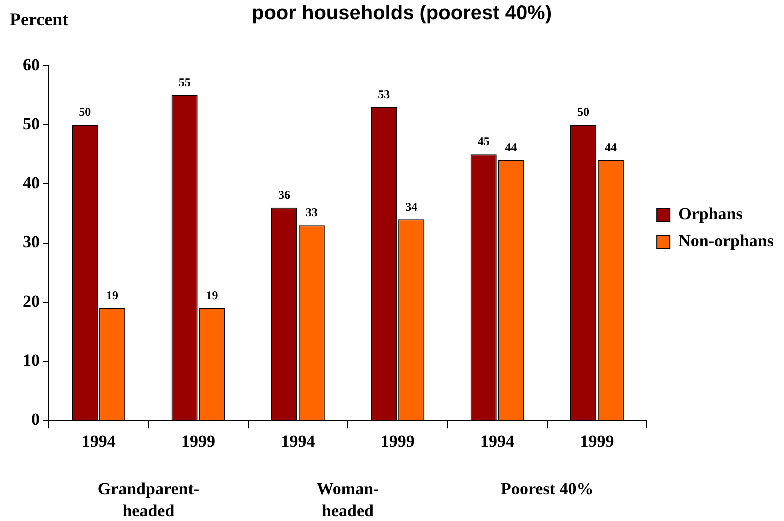 The height and width of the screenshot is (521, 784). Describe the element at coordinates (402, 13) in the screenshot. I see `chart-title: poor households (poorest 40%)` at that location.